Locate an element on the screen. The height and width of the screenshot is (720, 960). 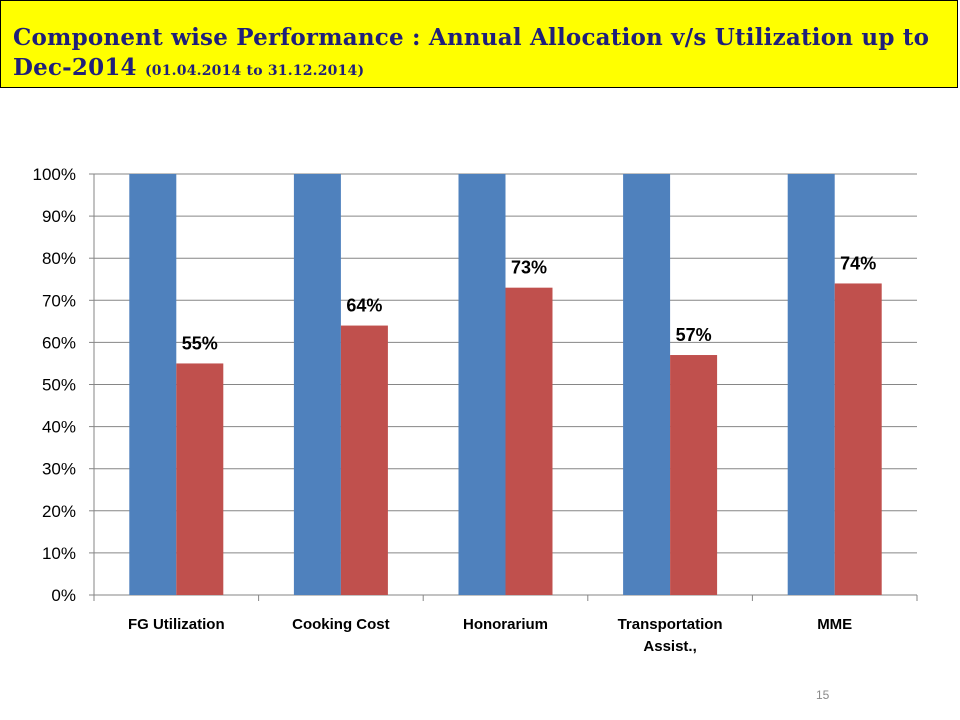
y-tick-label: 100% is located at coordinates (54, 174).